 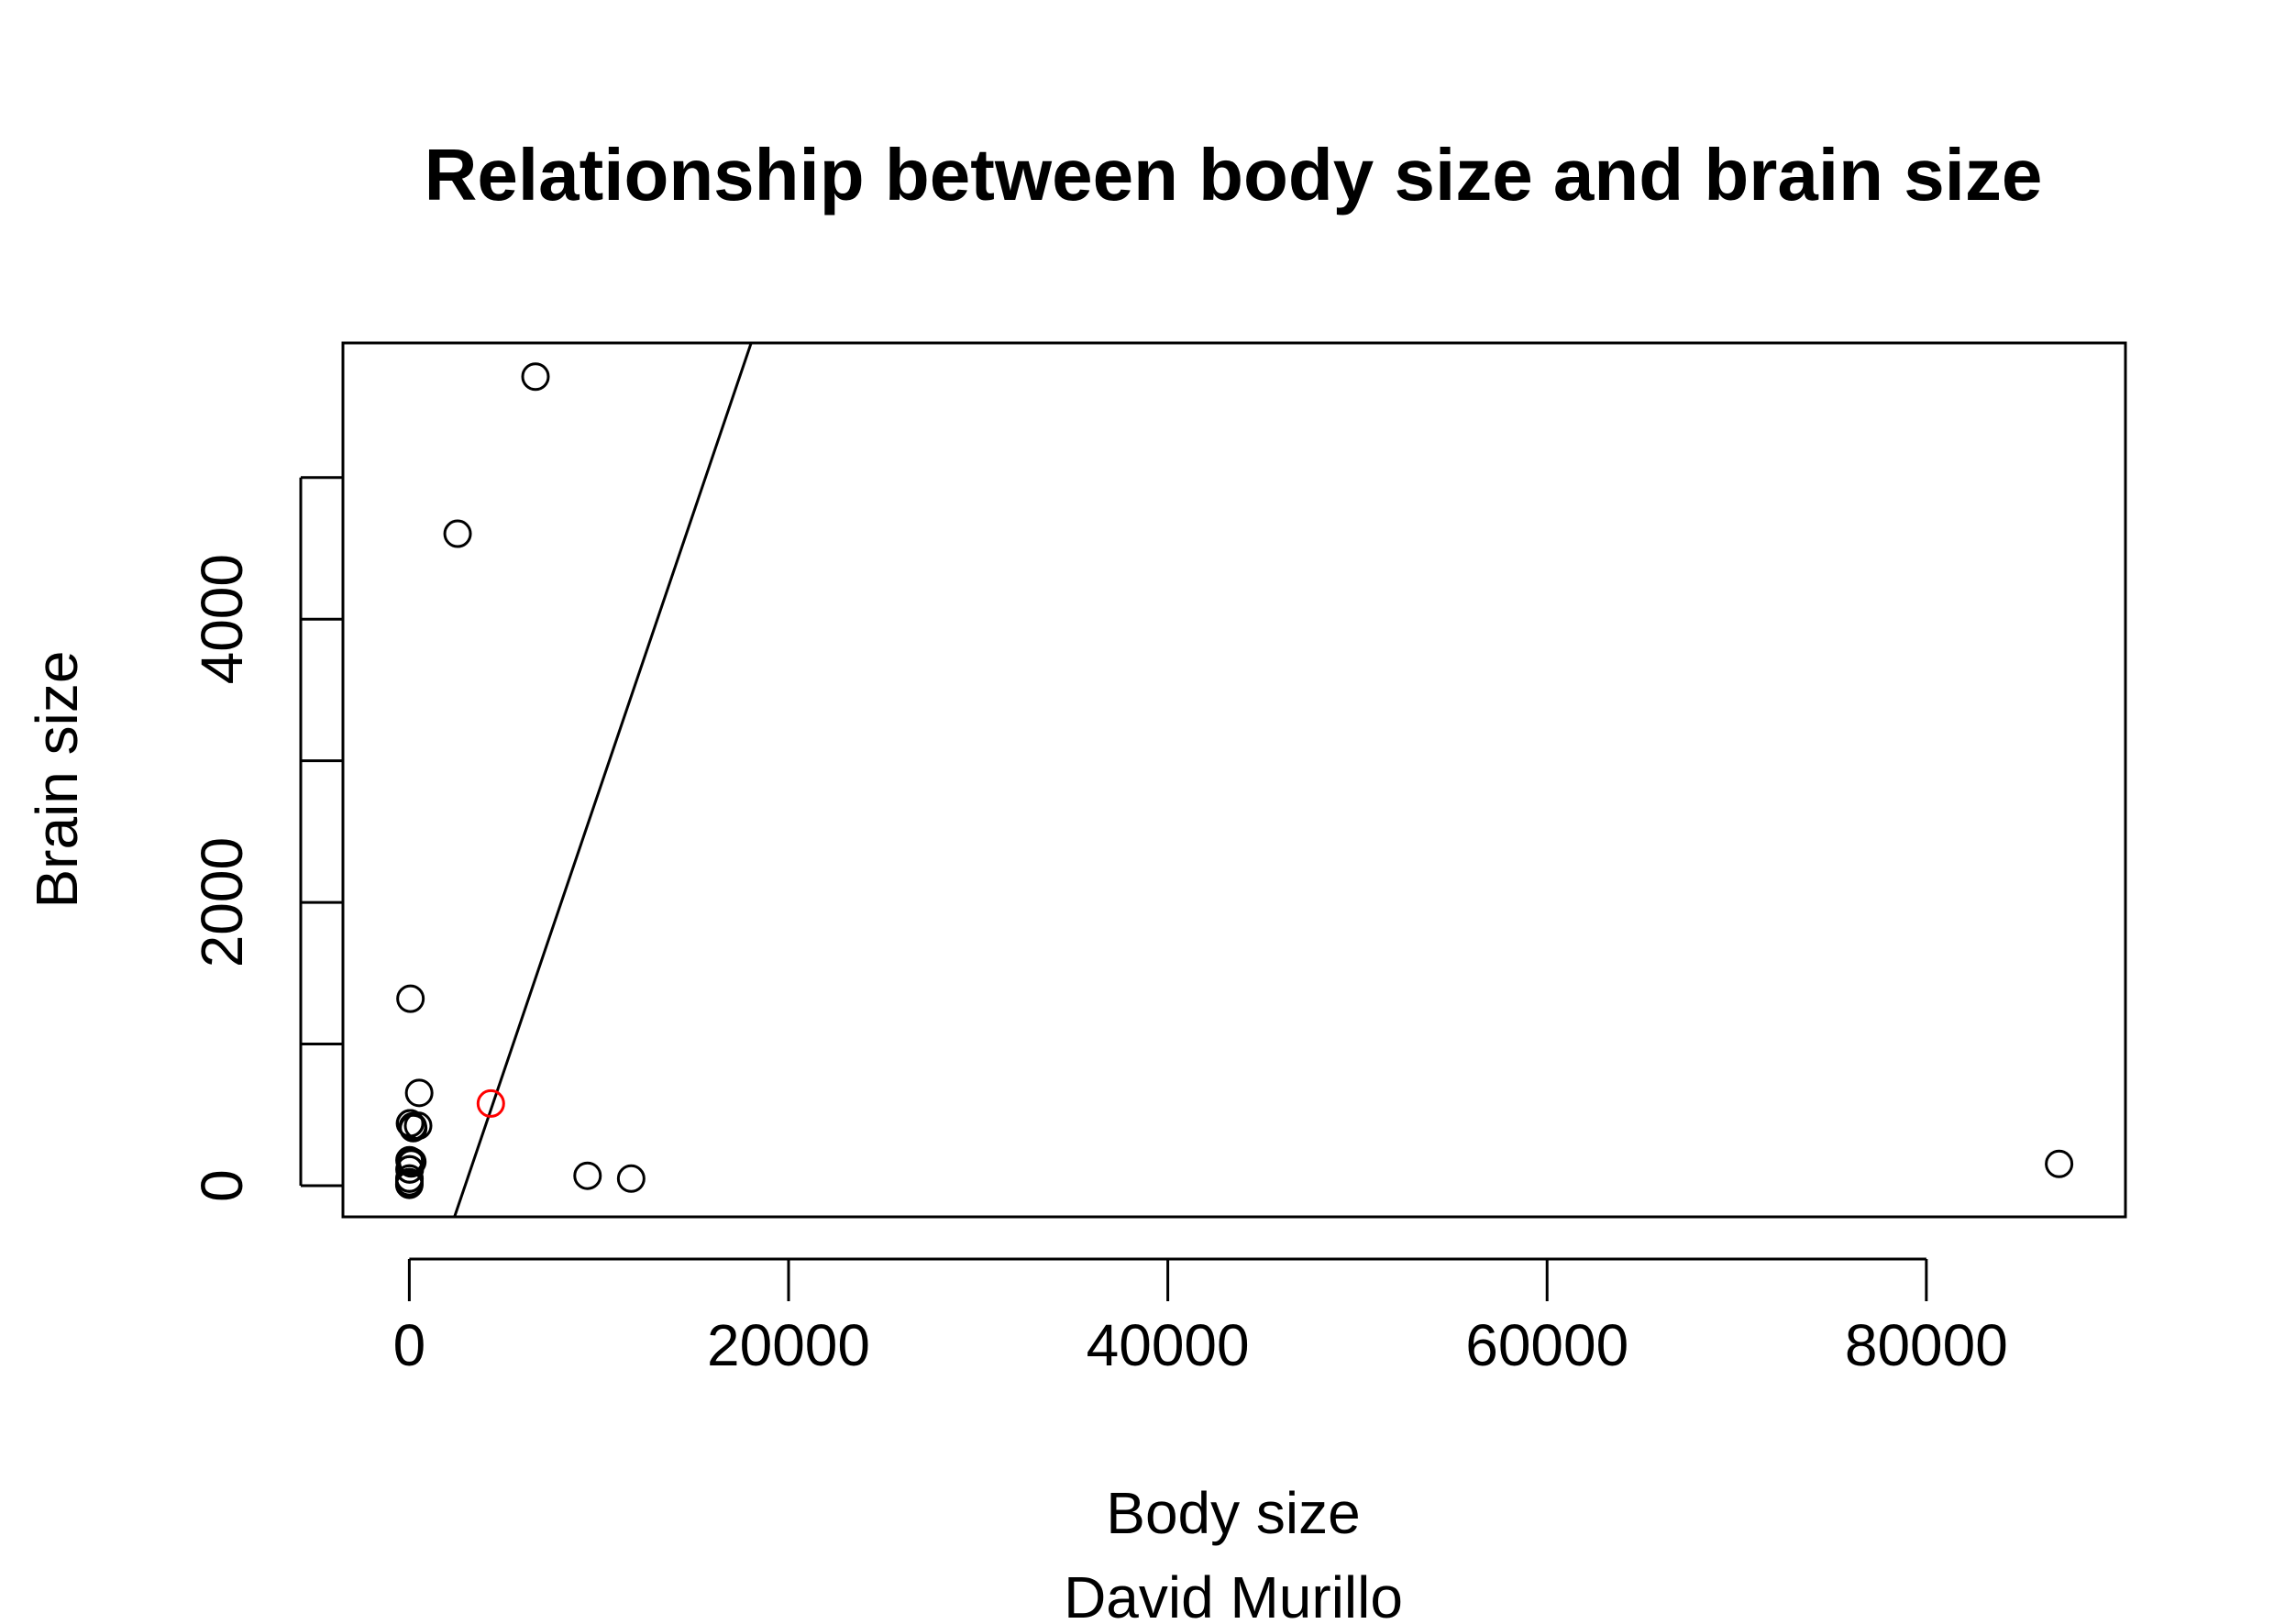 I want to click on x-tick-label: 20000, so click(x=789, y=1345).